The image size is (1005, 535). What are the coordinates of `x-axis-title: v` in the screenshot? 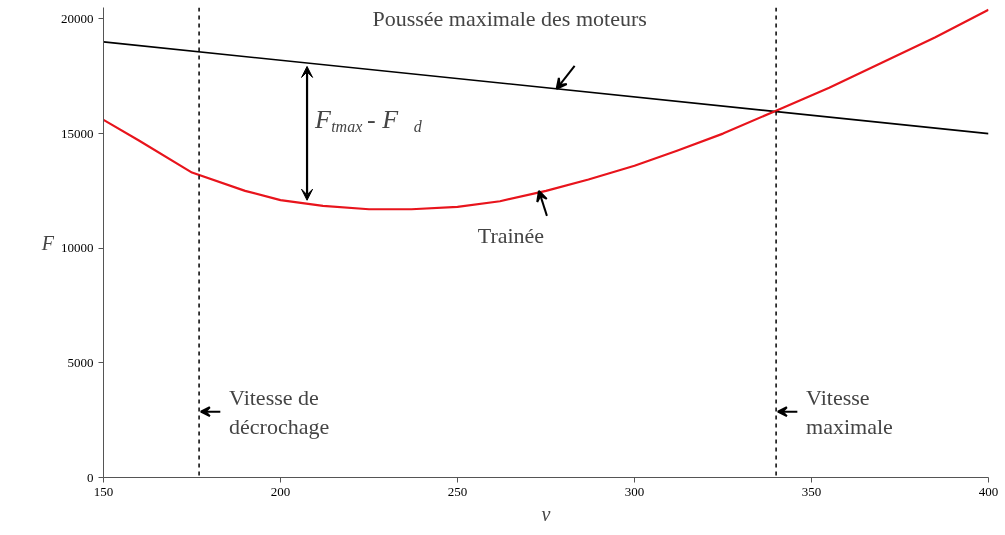 It's located at (546, 513).